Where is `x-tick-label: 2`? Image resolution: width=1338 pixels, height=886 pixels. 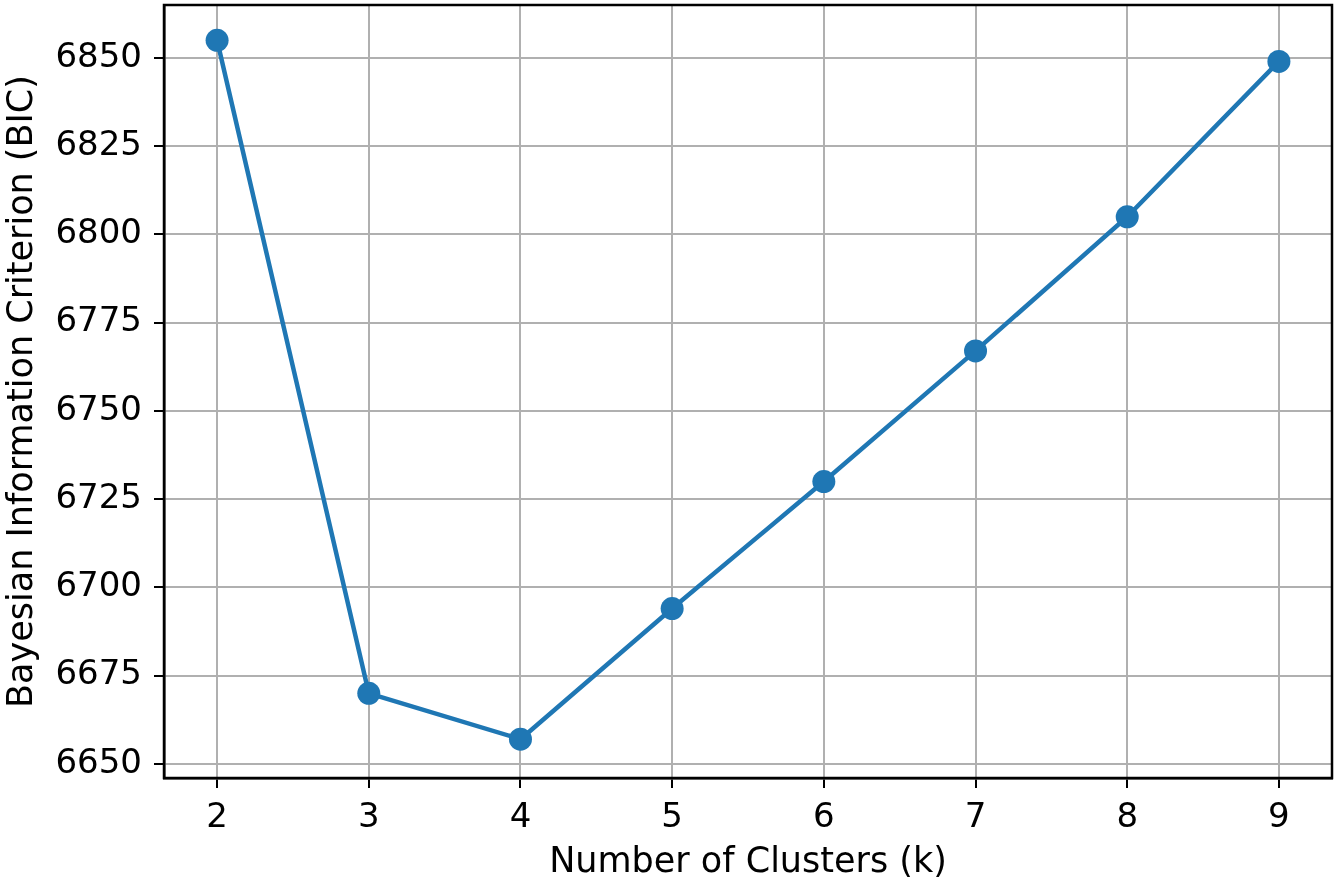 x-tick-label: 2 is located at coordinates (217, 815).